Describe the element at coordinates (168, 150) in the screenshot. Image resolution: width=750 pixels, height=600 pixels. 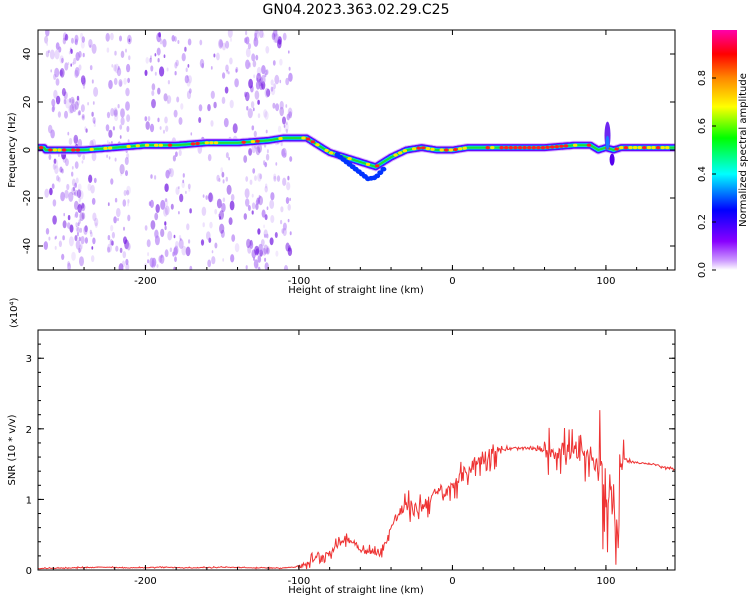
I see `spectrogram-noise` at that location.